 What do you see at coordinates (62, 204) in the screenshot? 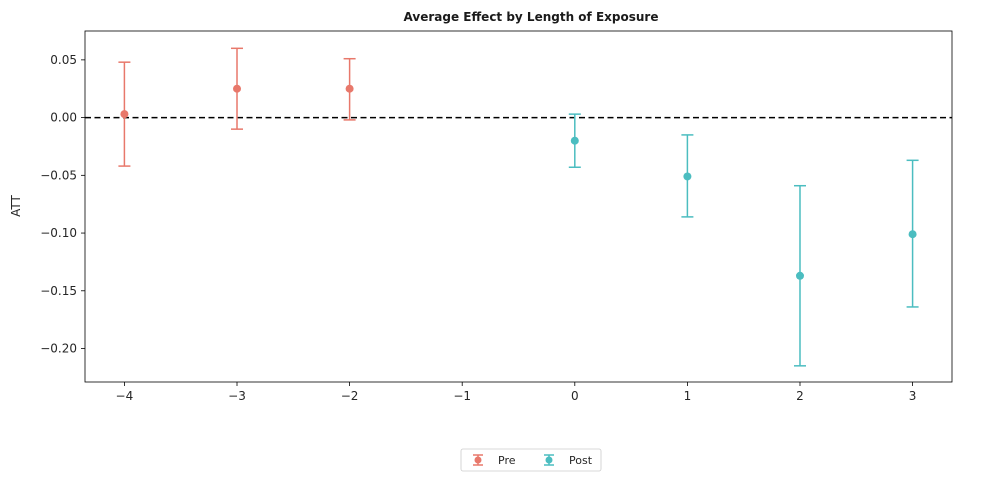
I see `y-axis-ticks: 0.05 0.00 −0.05 −0.10 −0.15 −0.20` at bounding box center [62, 204].